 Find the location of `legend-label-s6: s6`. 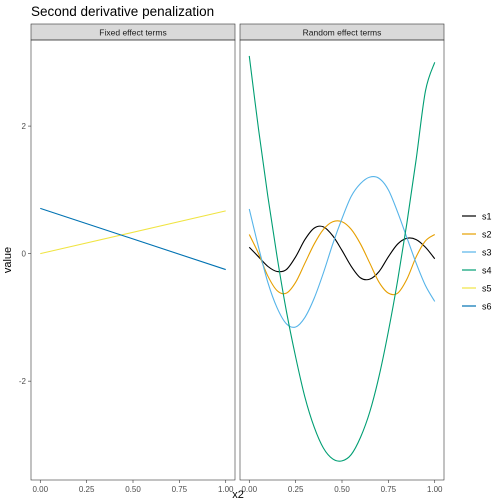

legend-label-s6: s6 is located at coordinates (487, 307).